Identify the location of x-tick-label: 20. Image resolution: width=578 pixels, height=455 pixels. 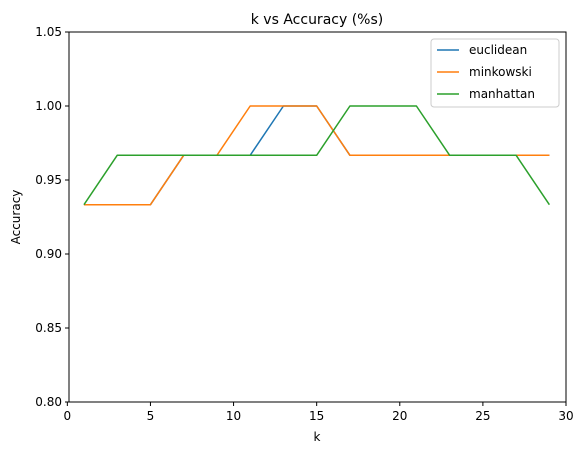
(399, 416).